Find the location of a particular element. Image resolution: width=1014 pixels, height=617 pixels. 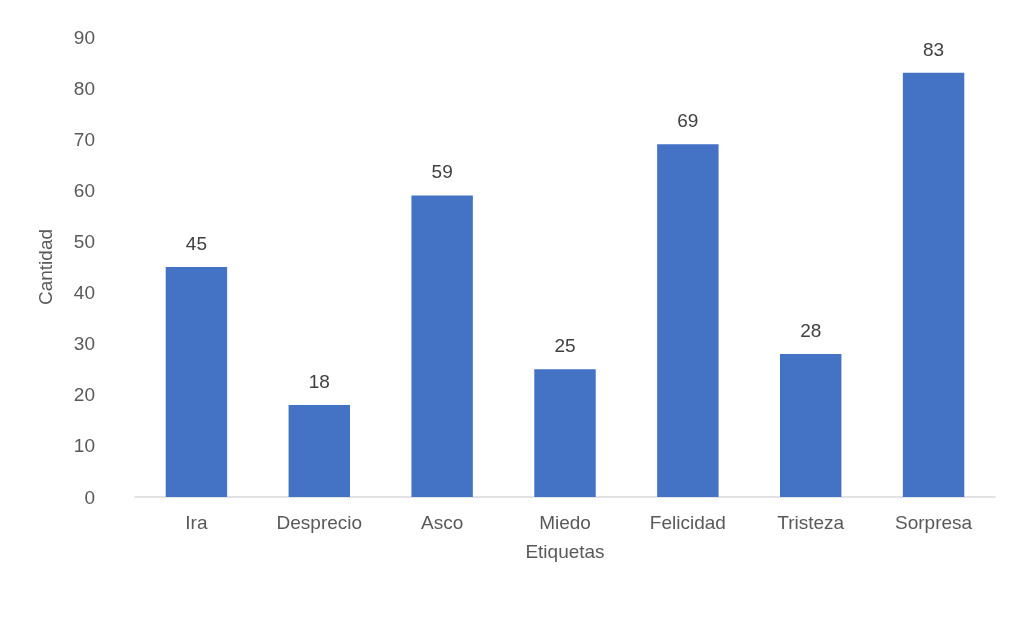

data-label: 45 is located at coordinates (196, 243).